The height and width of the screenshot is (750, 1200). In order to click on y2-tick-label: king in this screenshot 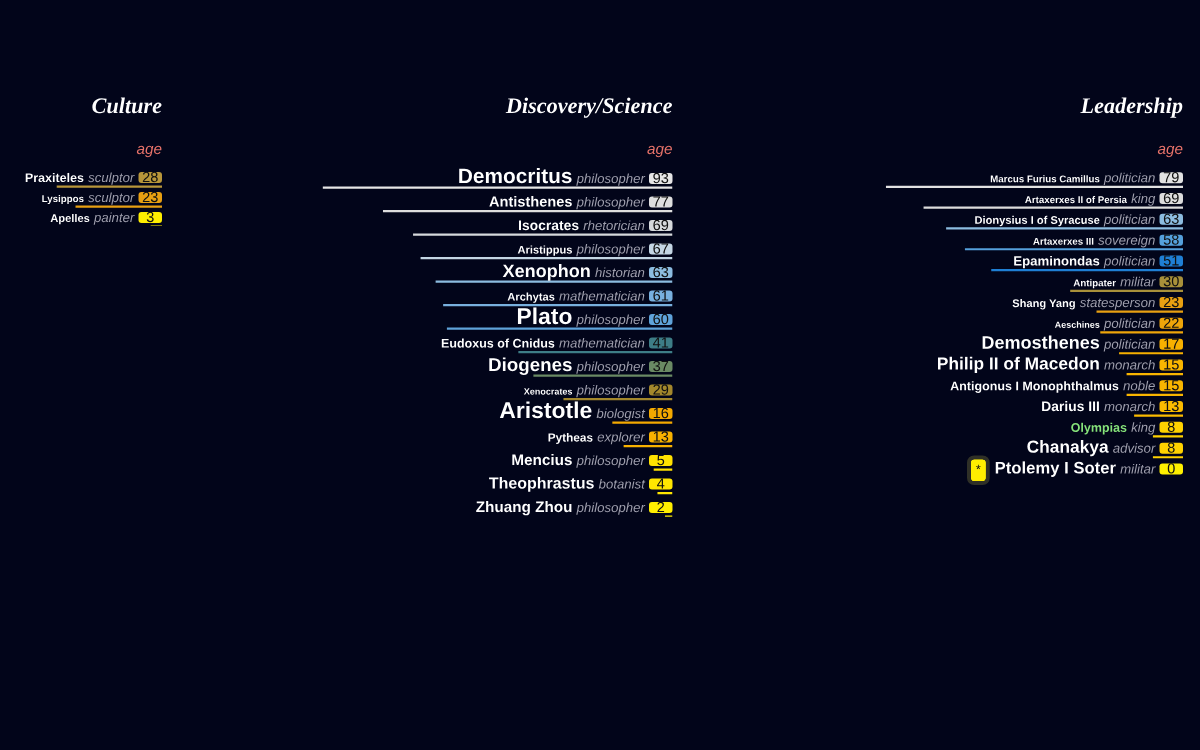, I will do `click(1143, 428)`.